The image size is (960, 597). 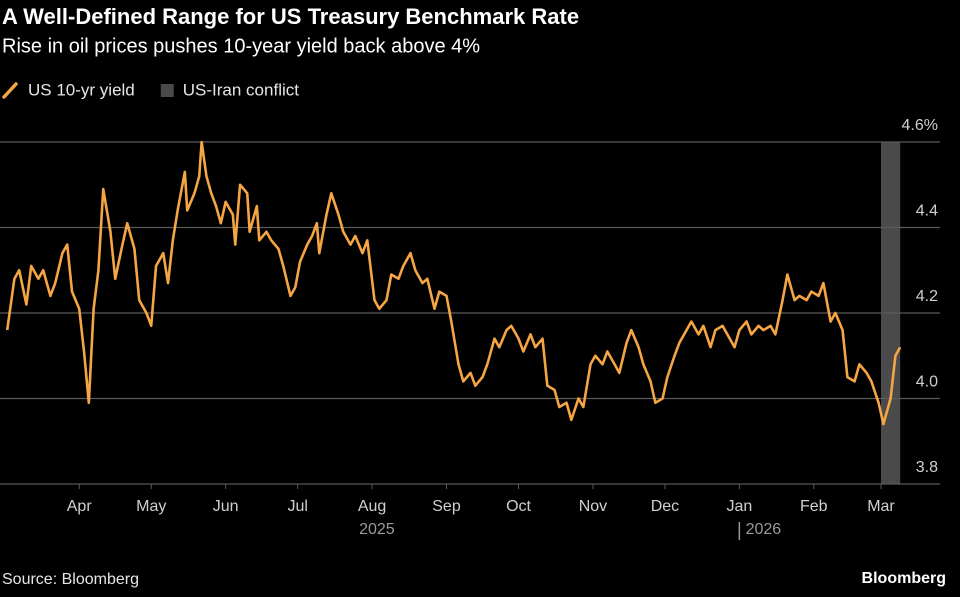 I want to click on x-tick-label: Mar, so click(x=881, y=506).